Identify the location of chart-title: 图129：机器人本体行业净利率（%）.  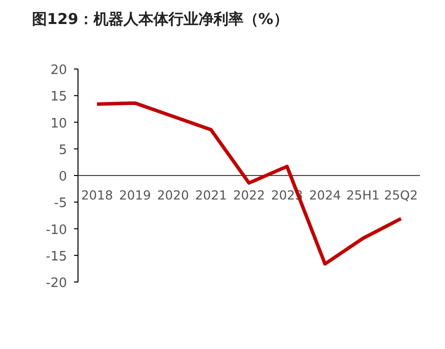
(160, 19).